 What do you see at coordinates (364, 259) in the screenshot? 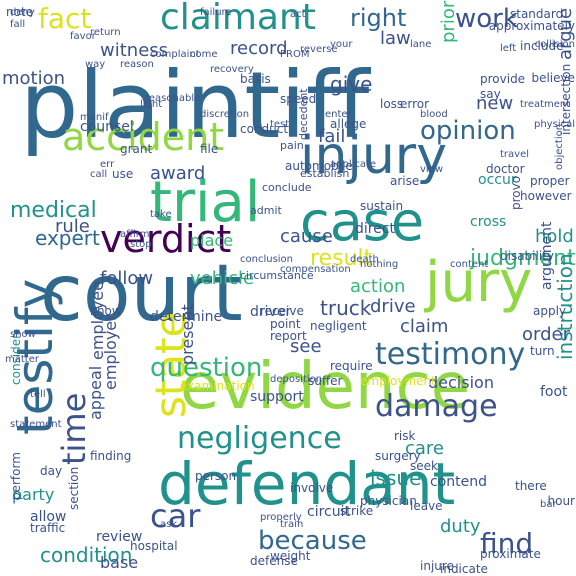
I see `word-death: death` at bounding box center [364, 259].